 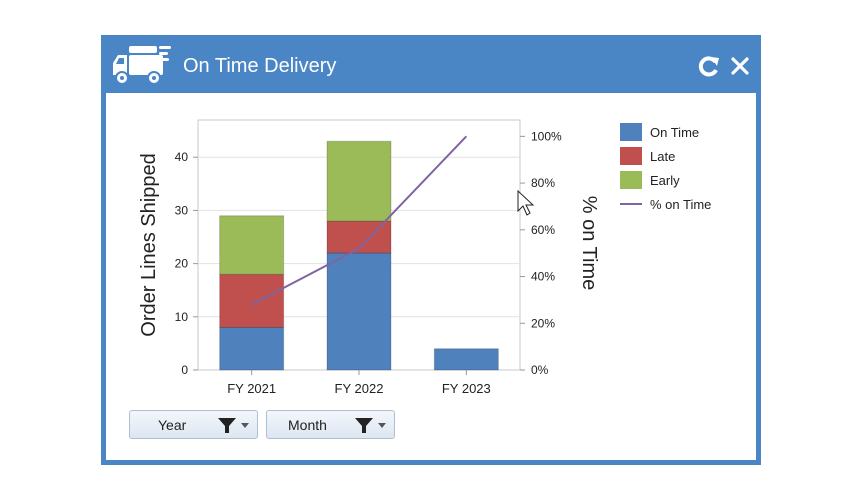 What do you see at coordinates (740, 66) in the screenshot?
I see `close-icon` at bounding box center [740, 66].